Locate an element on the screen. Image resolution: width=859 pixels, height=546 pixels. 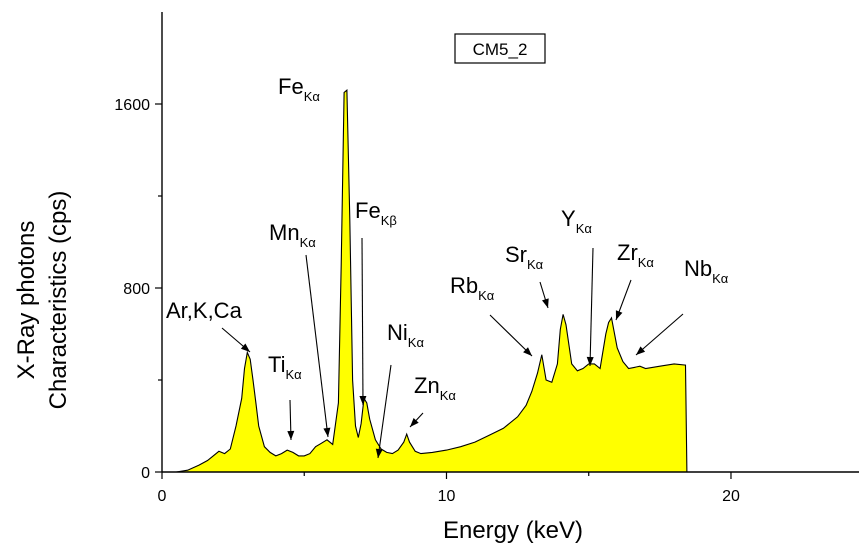
annotation-label: SrKα is located at coordinates (524, 257).